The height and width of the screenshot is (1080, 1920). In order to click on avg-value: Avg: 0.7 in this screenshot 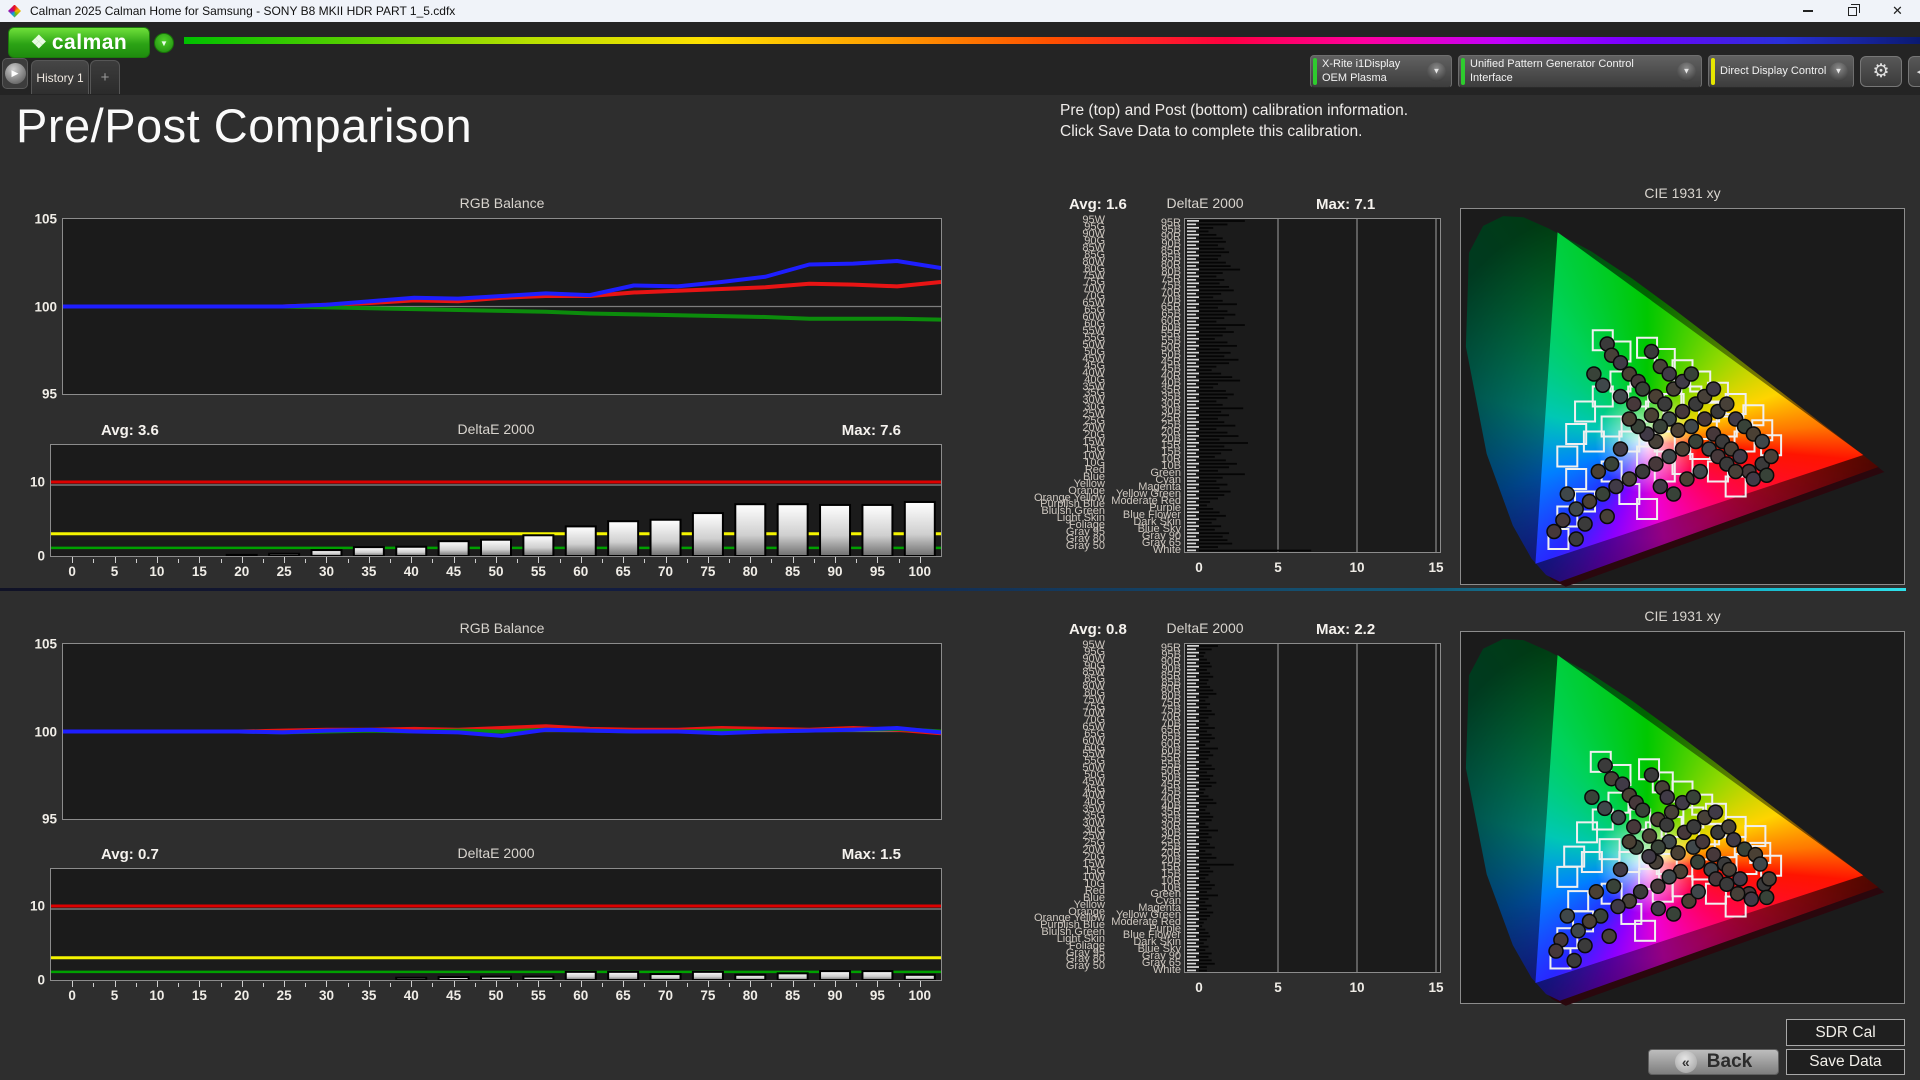, I will do `click(130, 854)`.